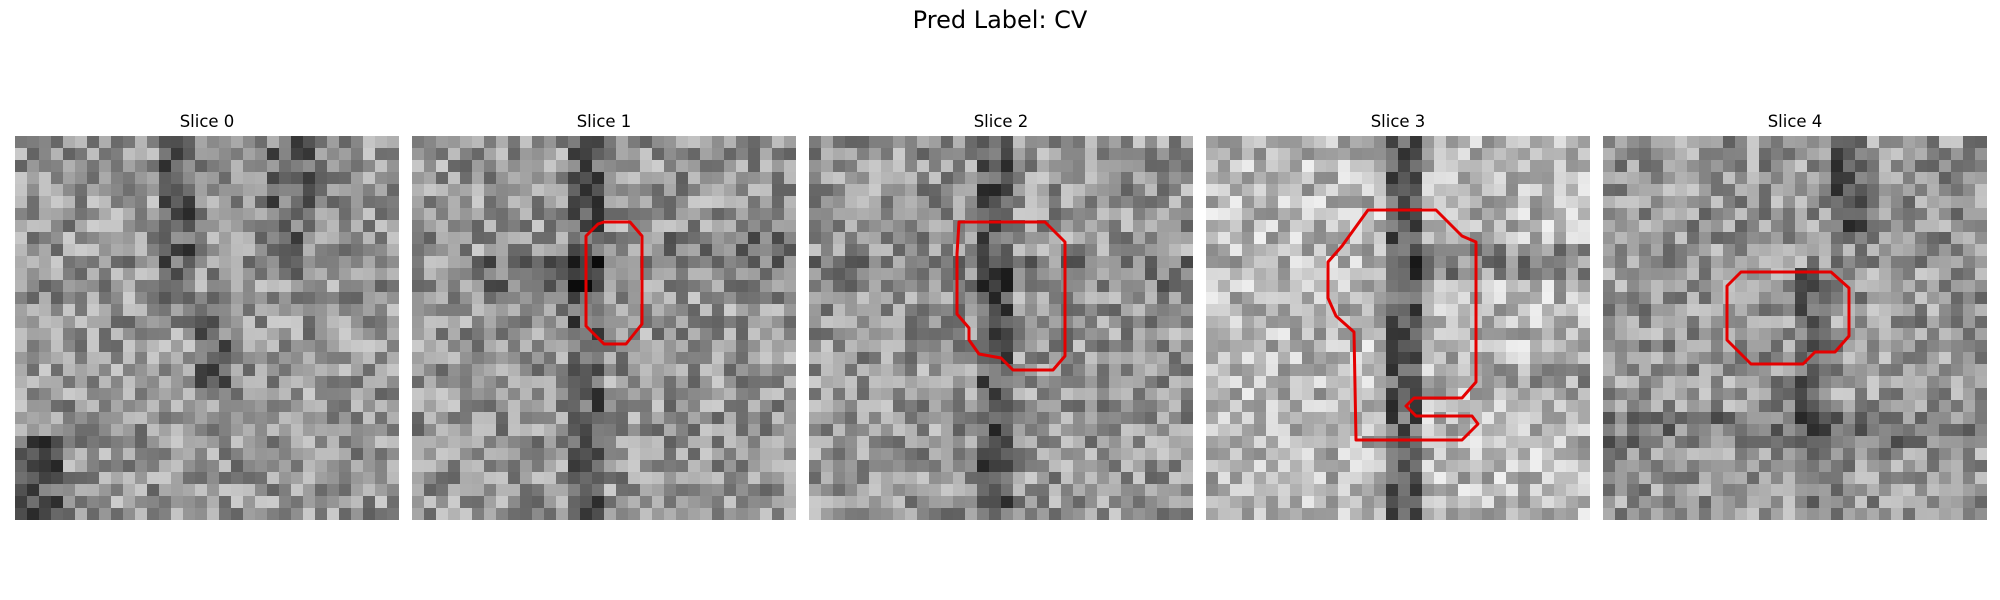 The image size is (2000, 600). I want to click on slice-panel-2: Slice 2, so click(1001, 314).